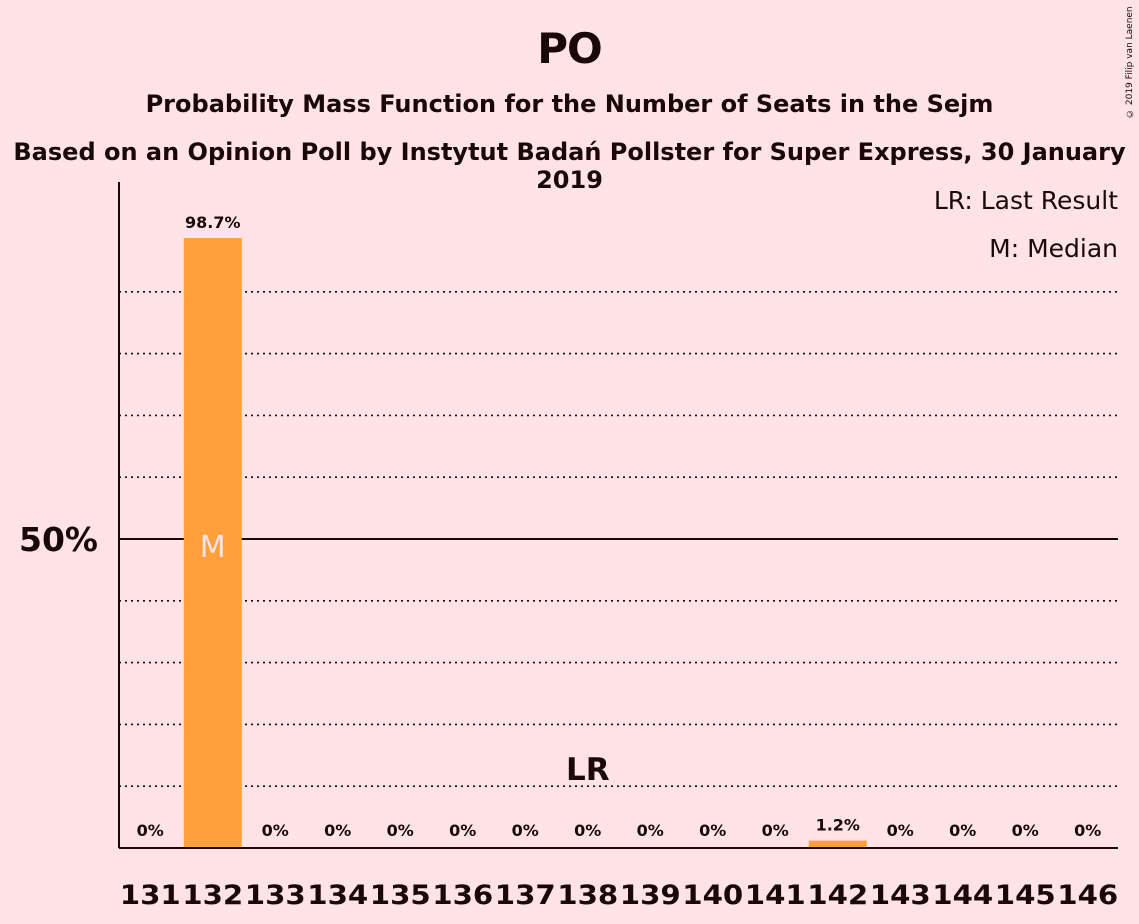 This screenshot has width=1139, height=924. Describe the element at coordinates (213, 547) in the screenshot. I see `median-marker: M` at that location.